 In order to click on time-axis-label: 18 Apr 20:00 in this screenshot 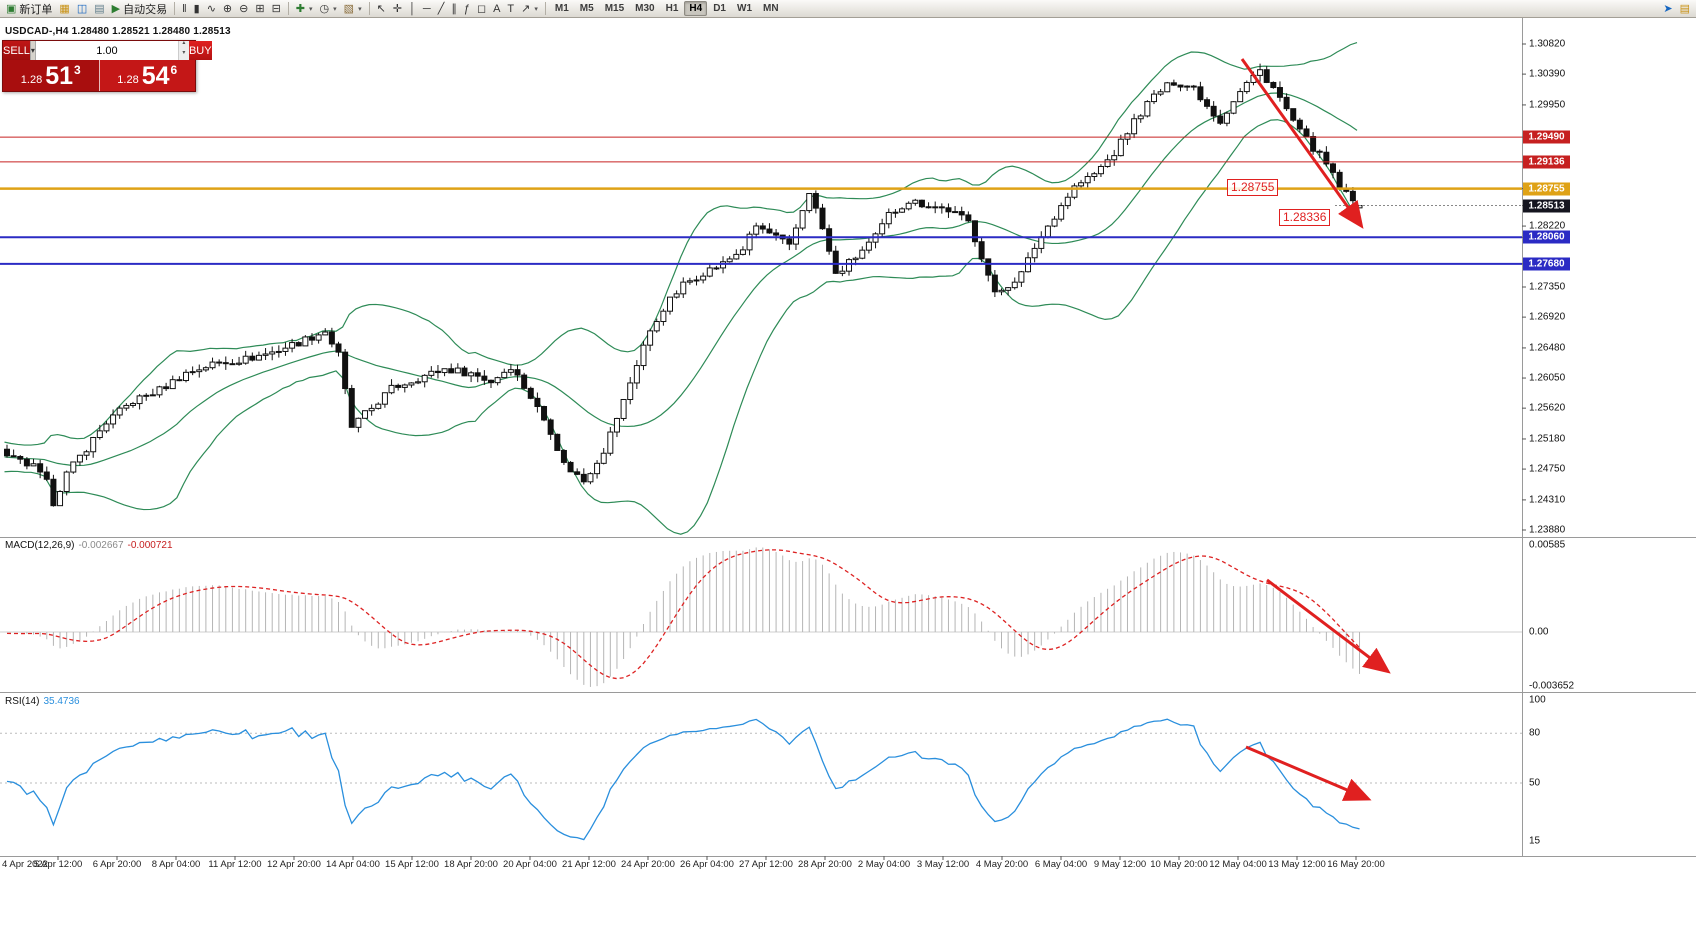, I will do `click(471, 864)`.